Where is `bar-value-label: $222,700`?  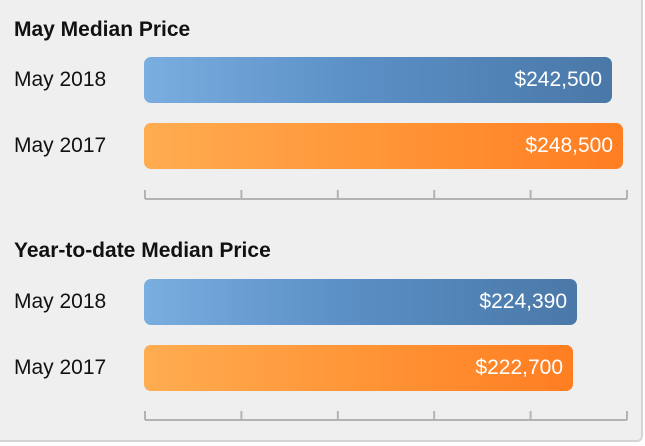 bar-value-label: $222,700 is located at coordinates (519, 367).